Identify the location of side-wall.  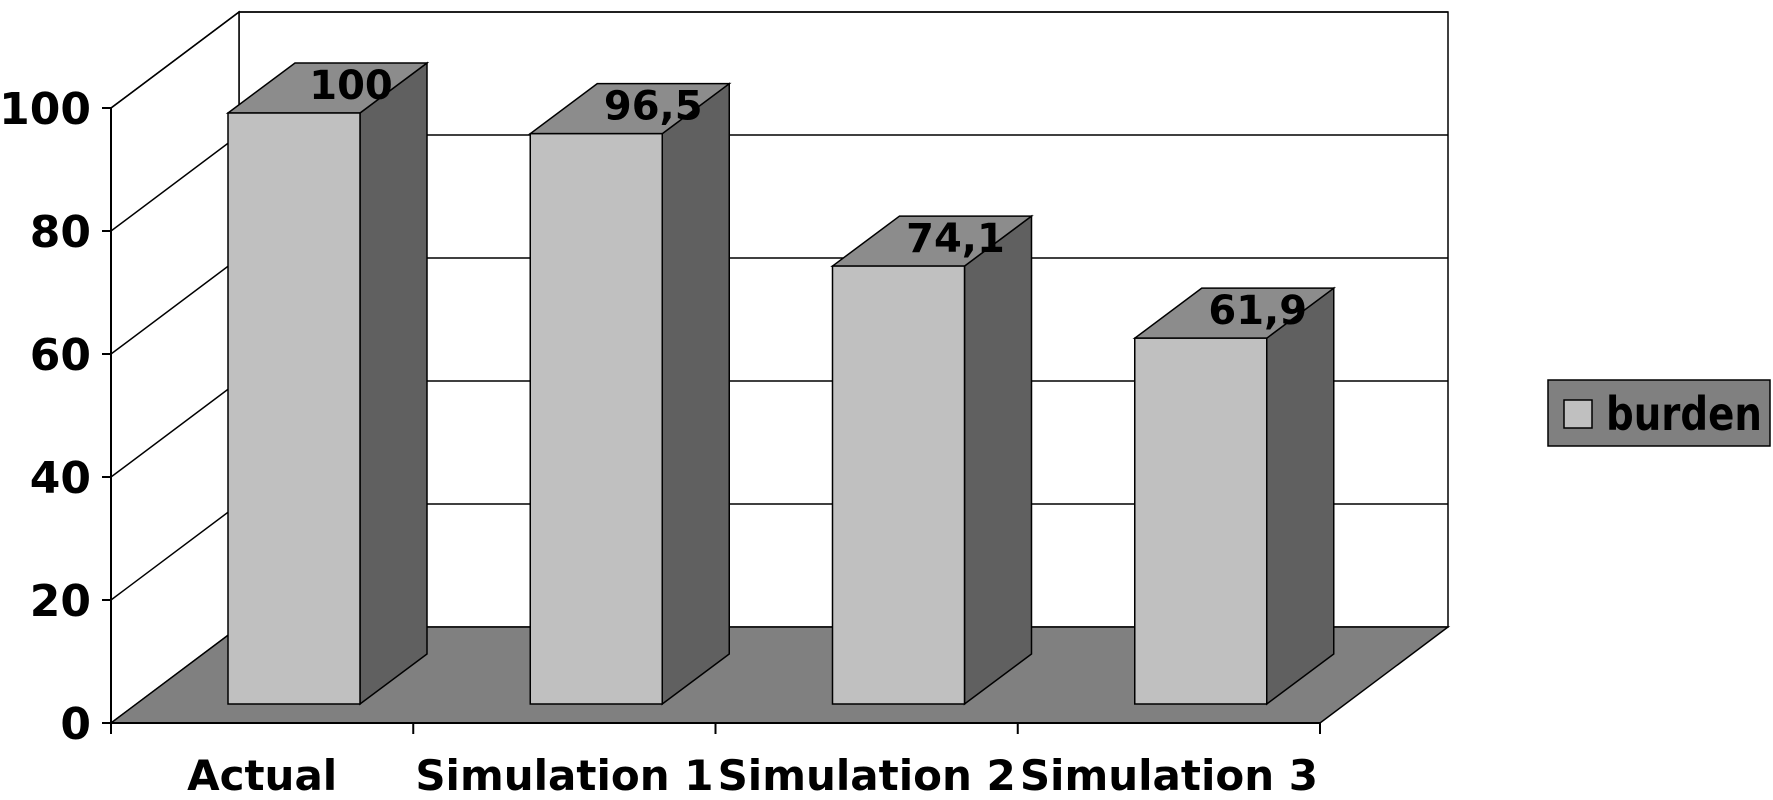
(175, 367).